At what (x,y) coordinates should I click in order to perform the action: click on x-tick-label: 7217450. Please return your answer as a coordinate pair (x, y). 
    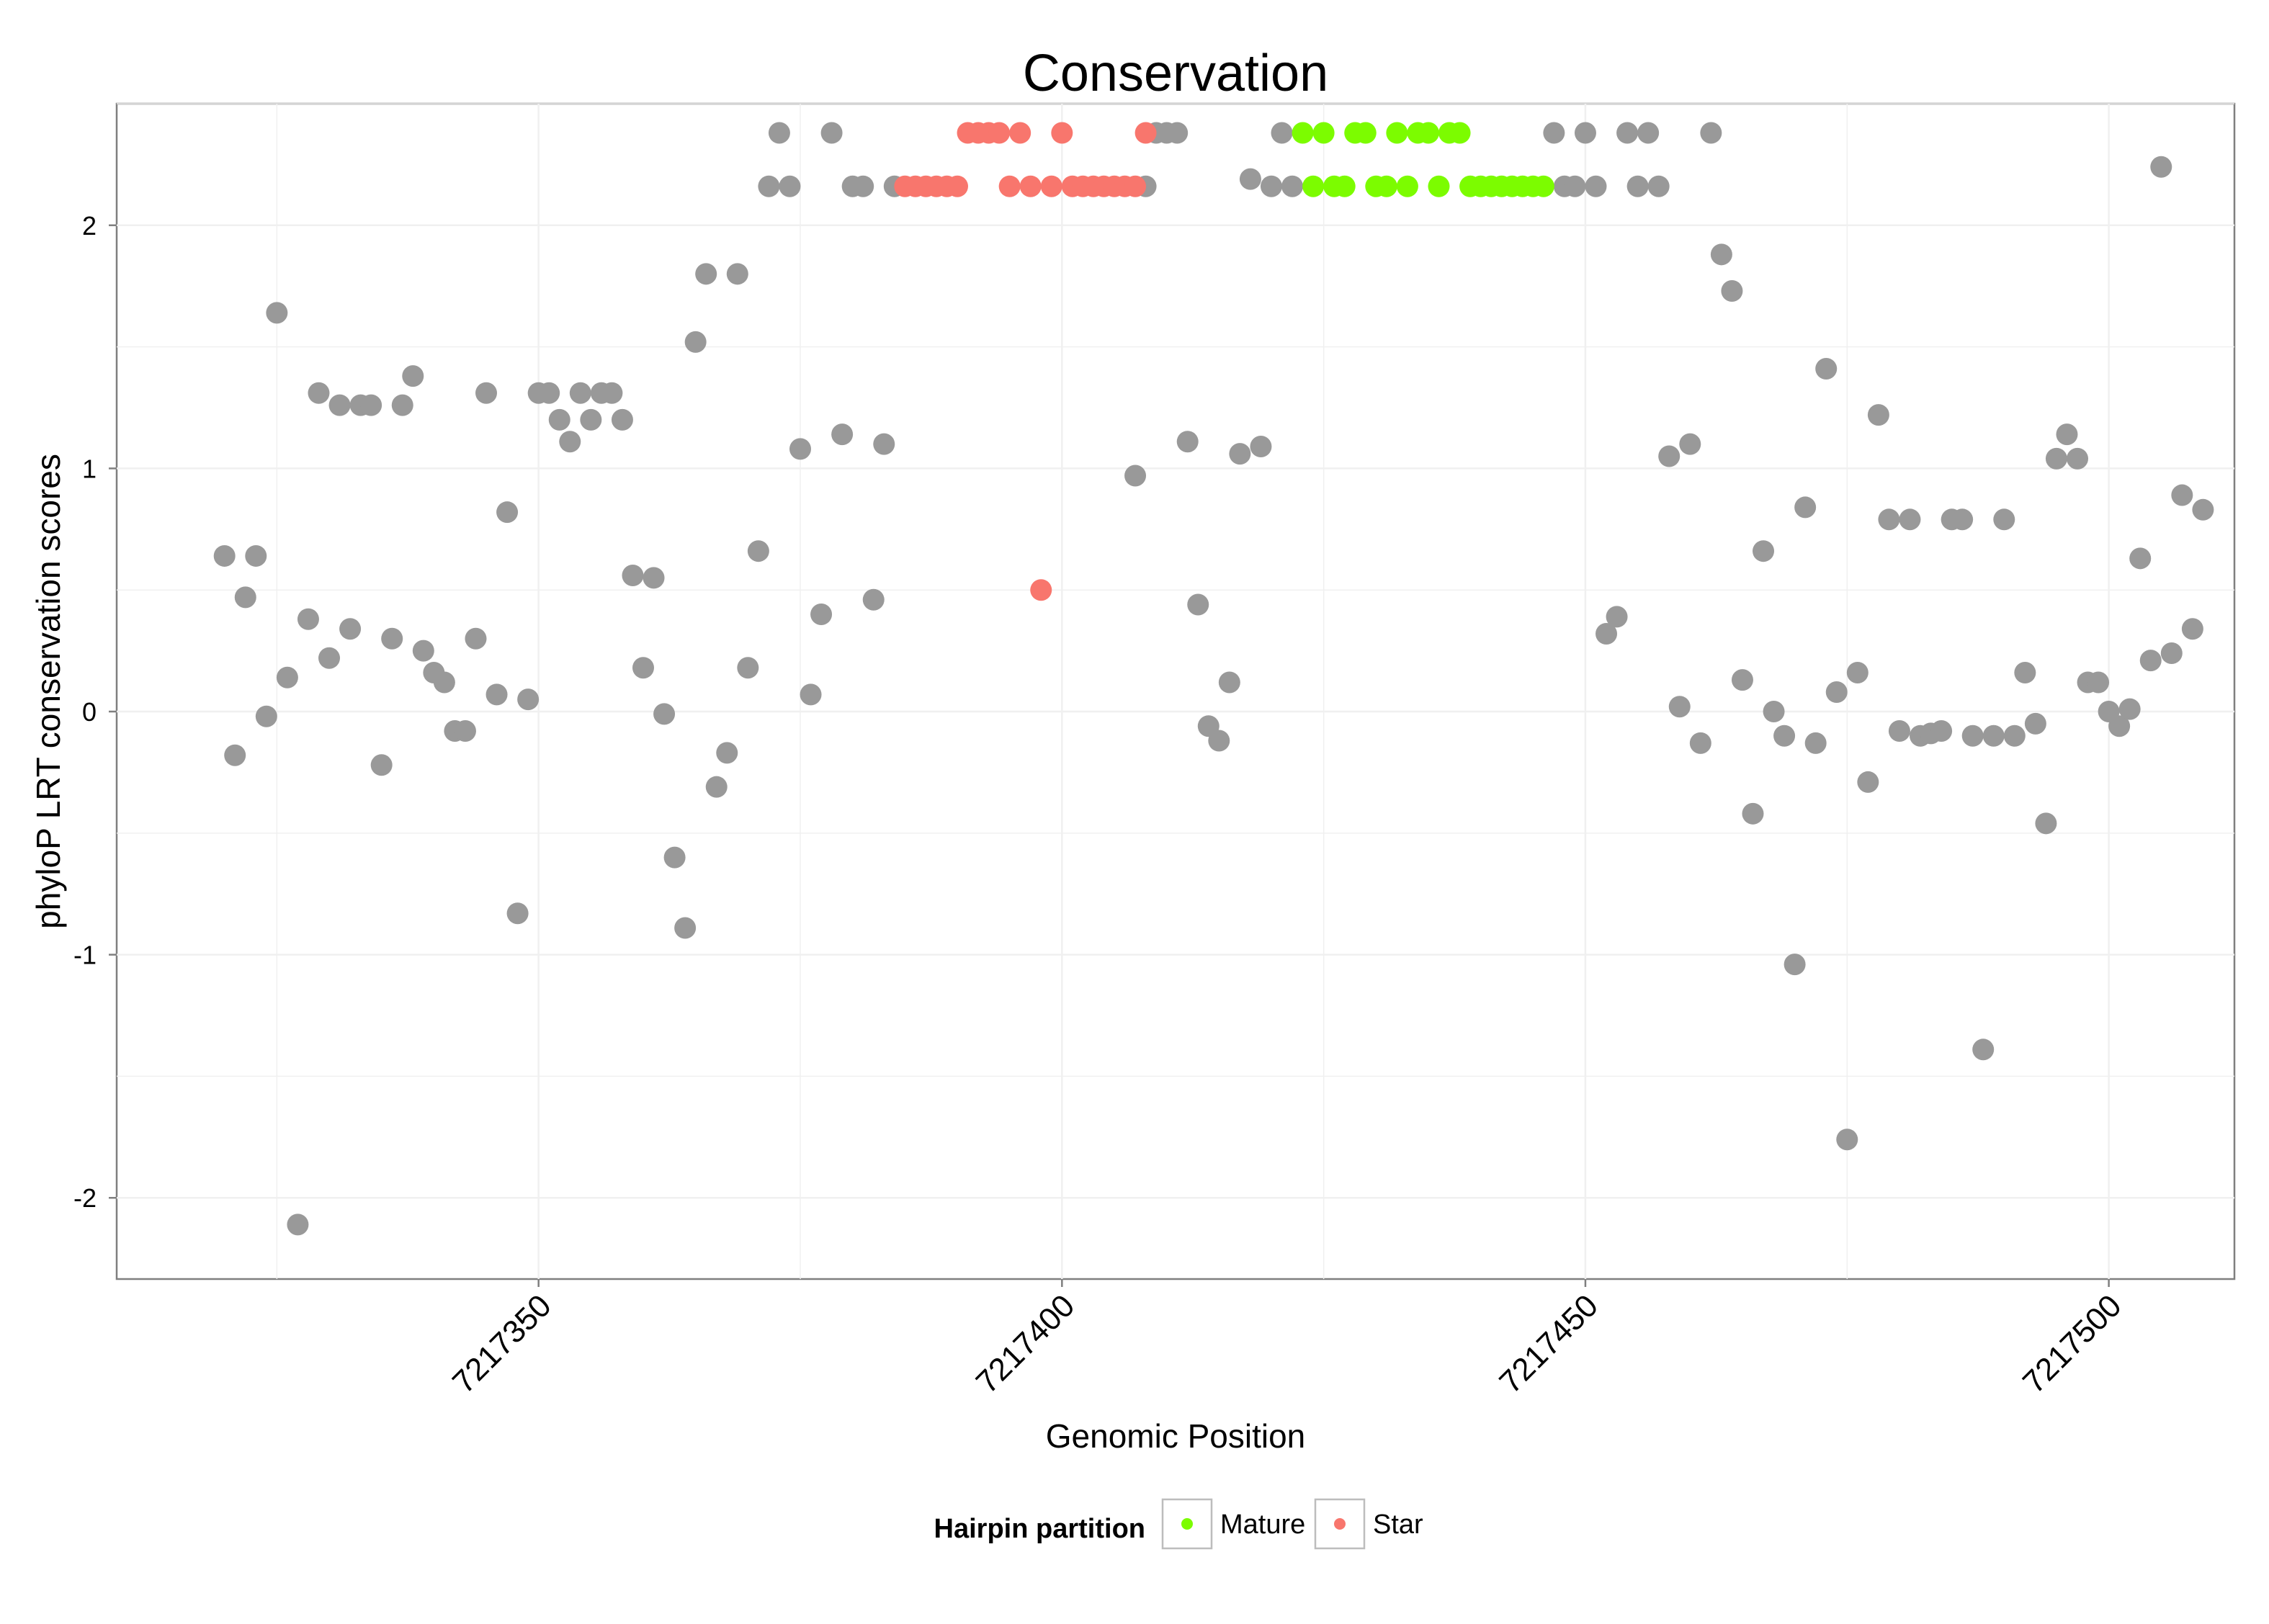
    Looking at the image, I should click on (1548, 1344).